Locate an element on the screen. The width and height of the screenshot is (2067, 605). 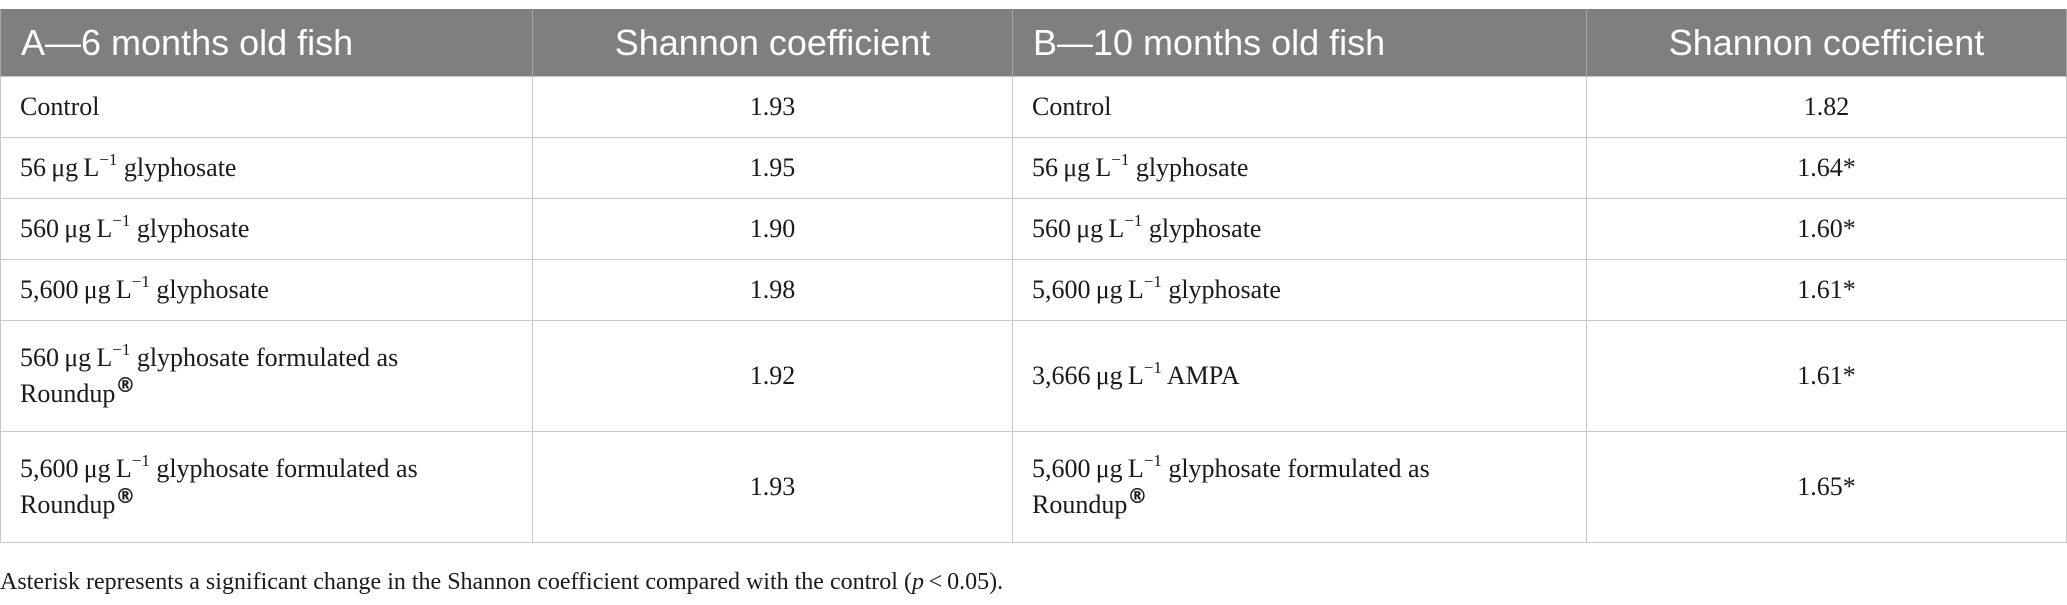
treatment-a-cell: 5,600 μg L−1 glyphosate is located at coordinates (266, 290).